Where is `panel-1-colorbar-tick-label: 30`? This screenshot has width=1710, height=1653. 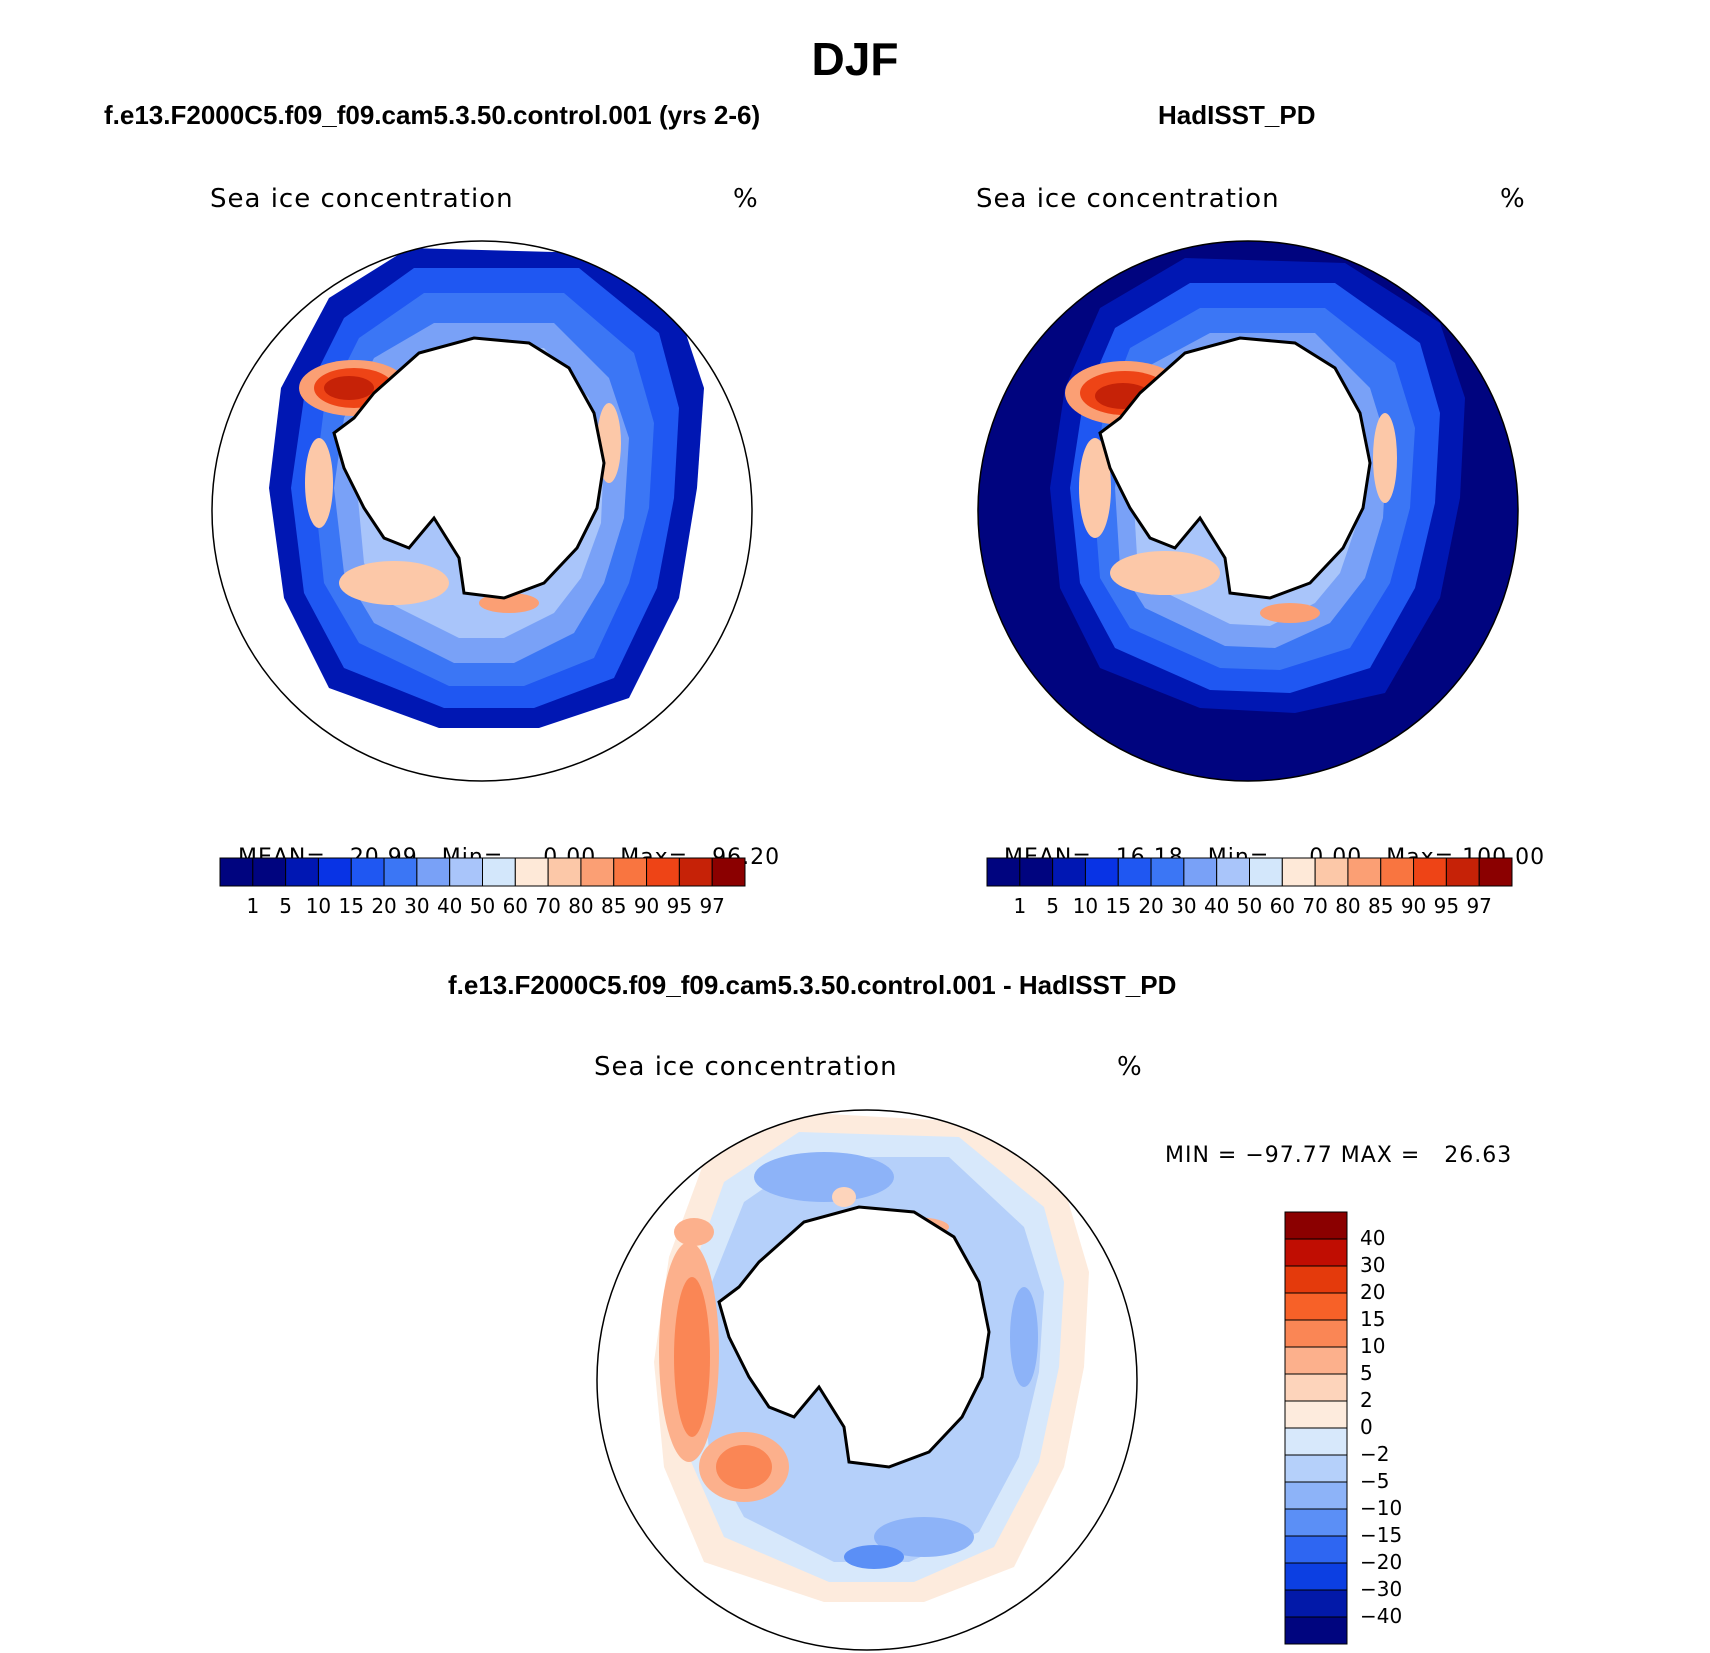 panel-1-colorbar-tick-label: 30 is located at coordinates (417, 906).